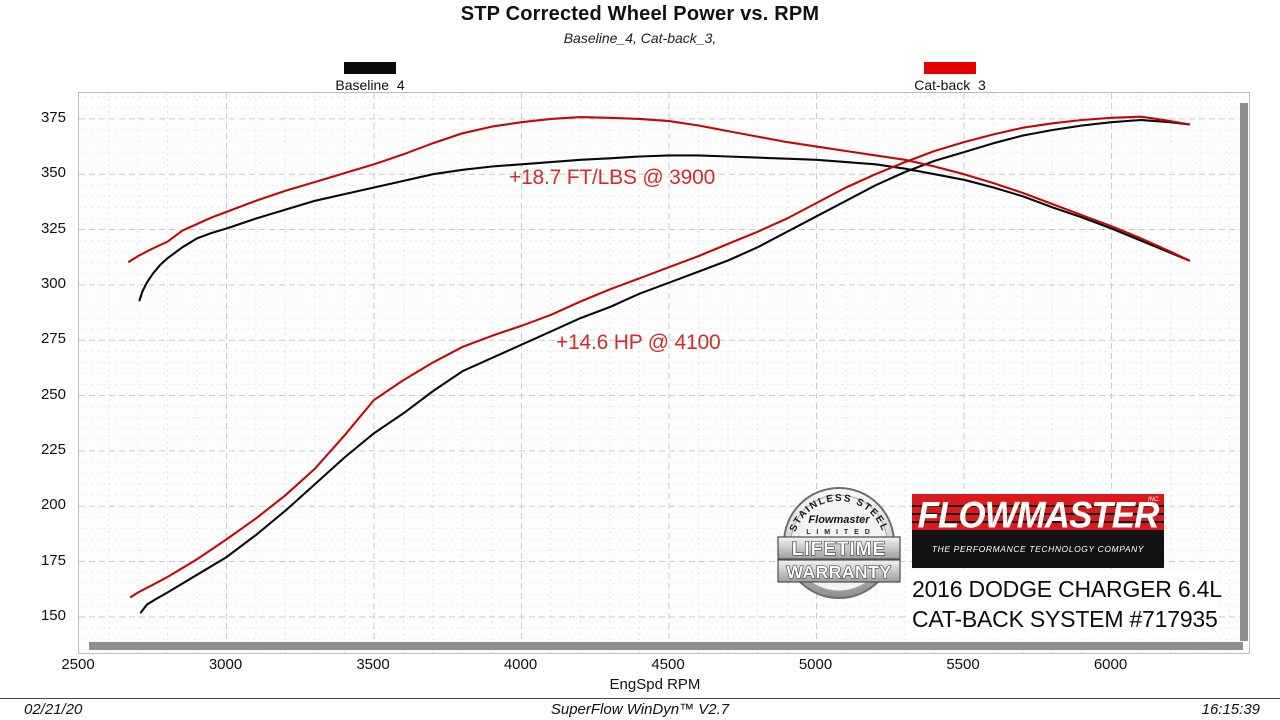  Describe the element at coordinates (640, 709) in the screenshot. I see `footer-app-name: SuperFlow WinDyn™ V2.7` at that location.